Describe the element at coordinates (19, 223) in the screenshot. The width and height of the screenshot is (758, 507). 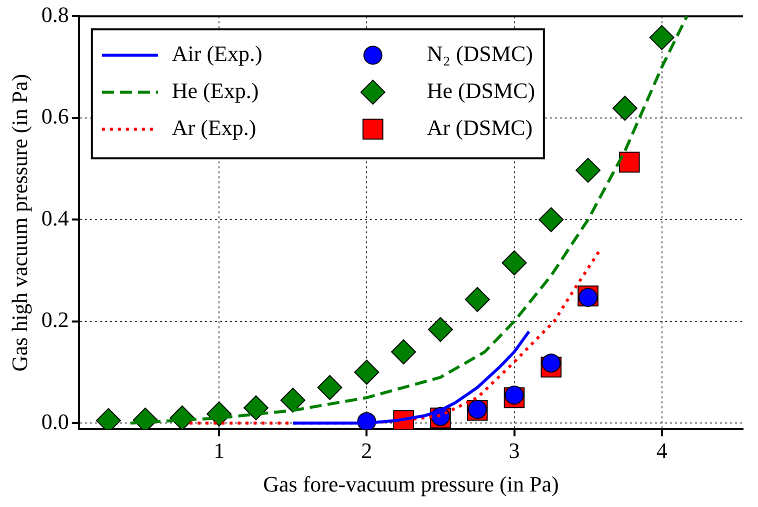
I see `y-axis-title: Gas high vacuum pressure (in Pa)` at that location.